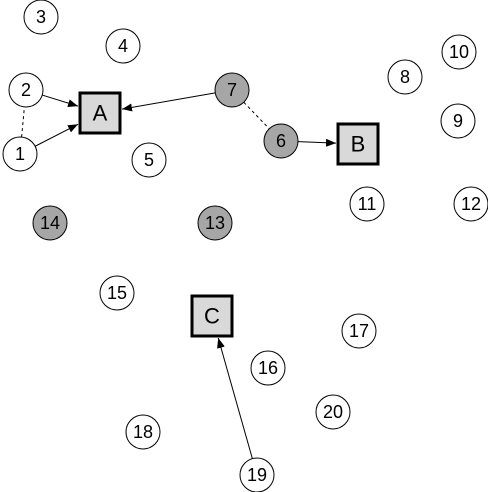 The width and height of the screenshot is (488, 492). I want to click on node-label-6: 6, so click(281, 141).